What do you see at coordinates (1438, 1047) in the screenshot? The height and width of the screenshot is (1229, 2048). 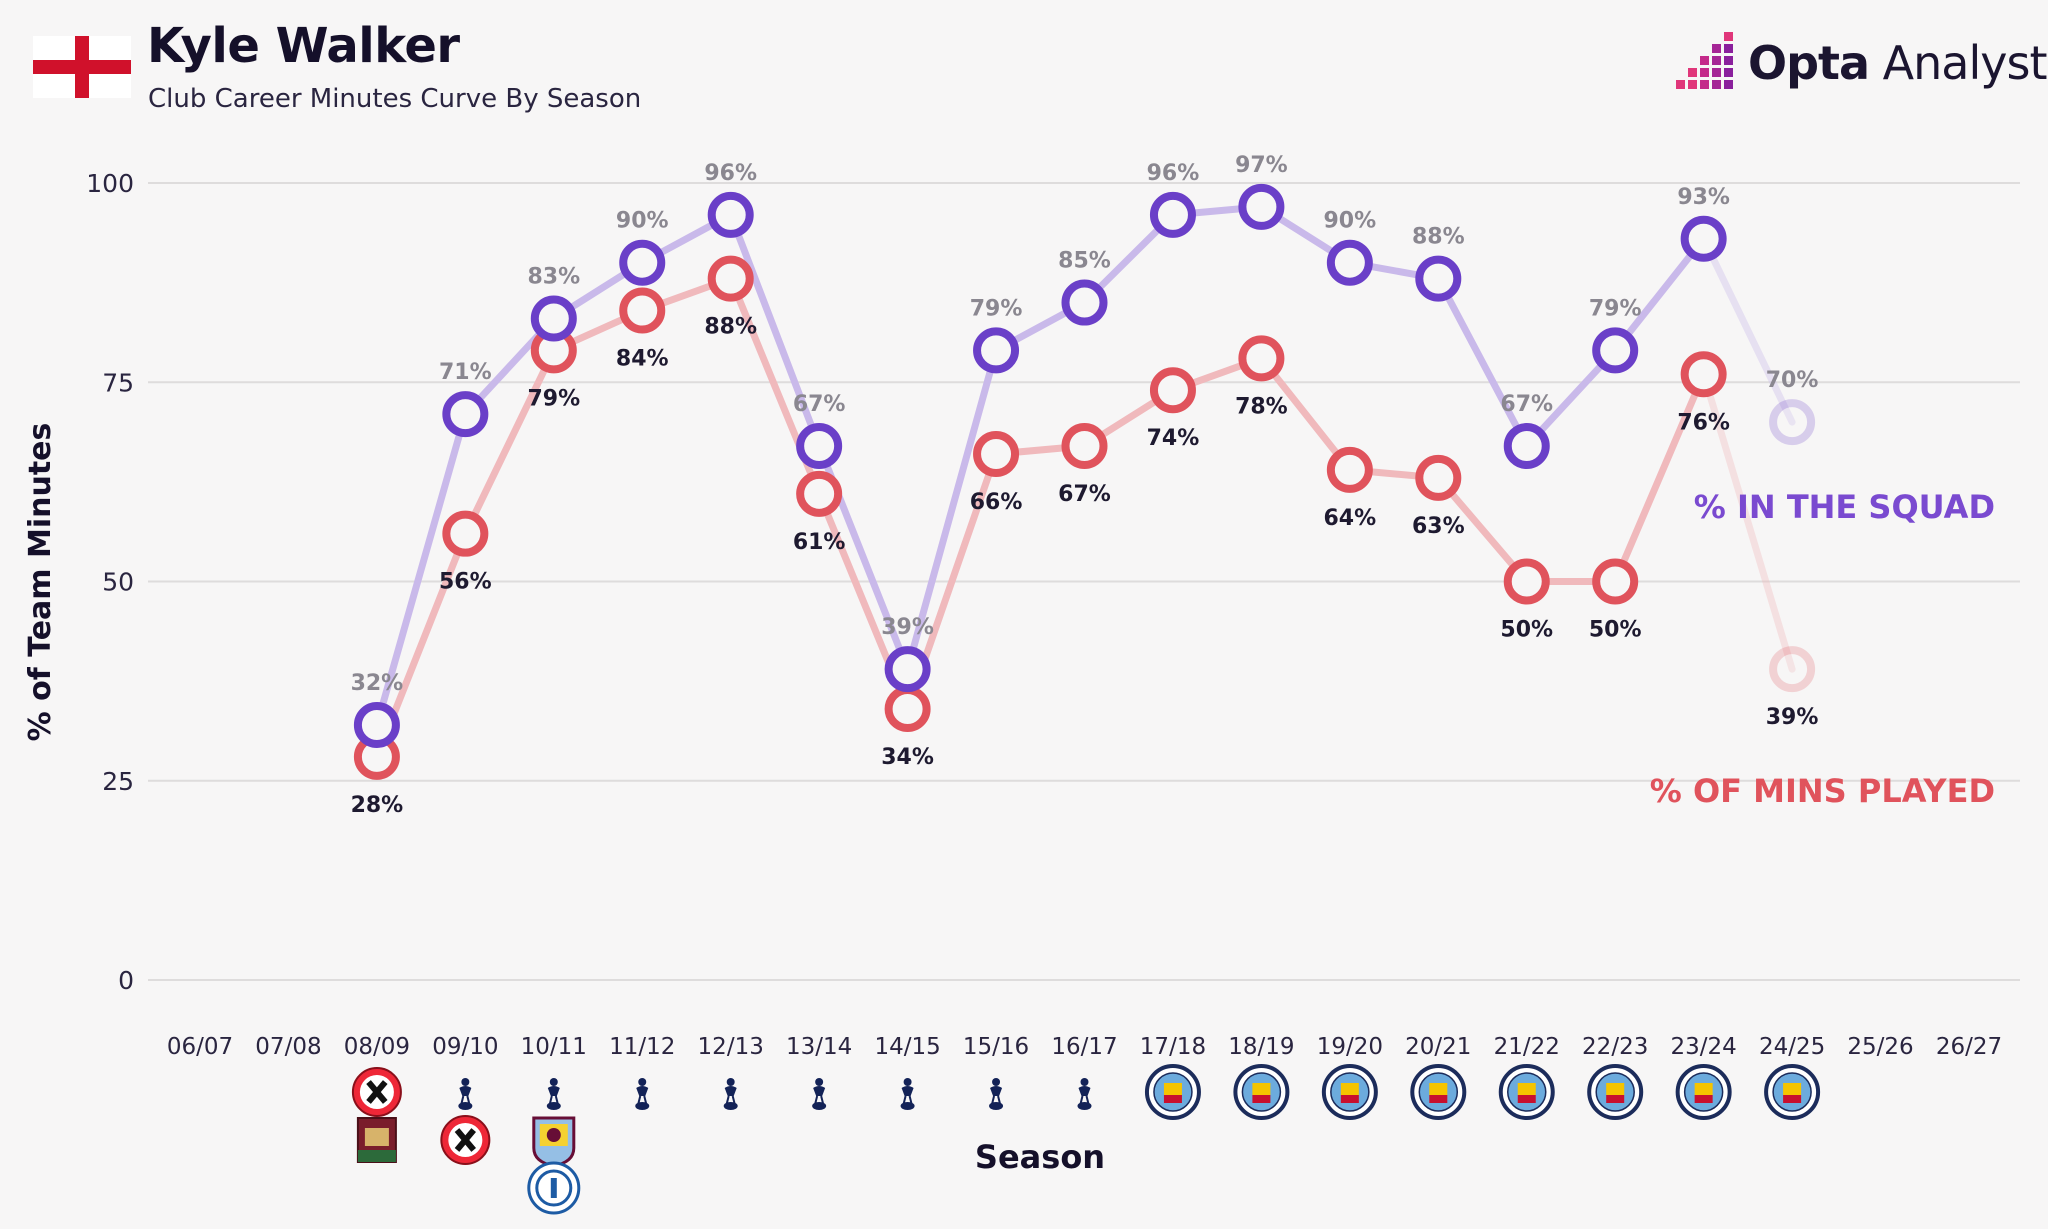 I see `x-tick-label: 20/21` at bounding box center [1438, 1047].